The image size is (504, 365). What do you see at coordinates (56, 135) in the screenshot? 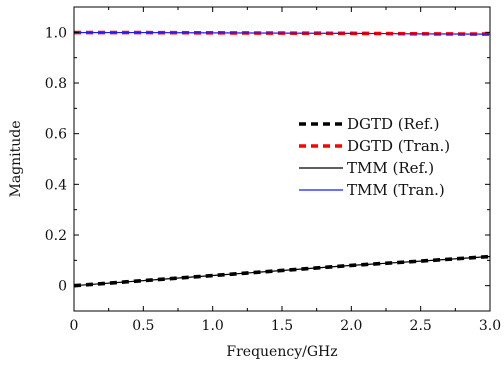
I see `y-tick-label: 0.6` at bounding box center [56, 135].